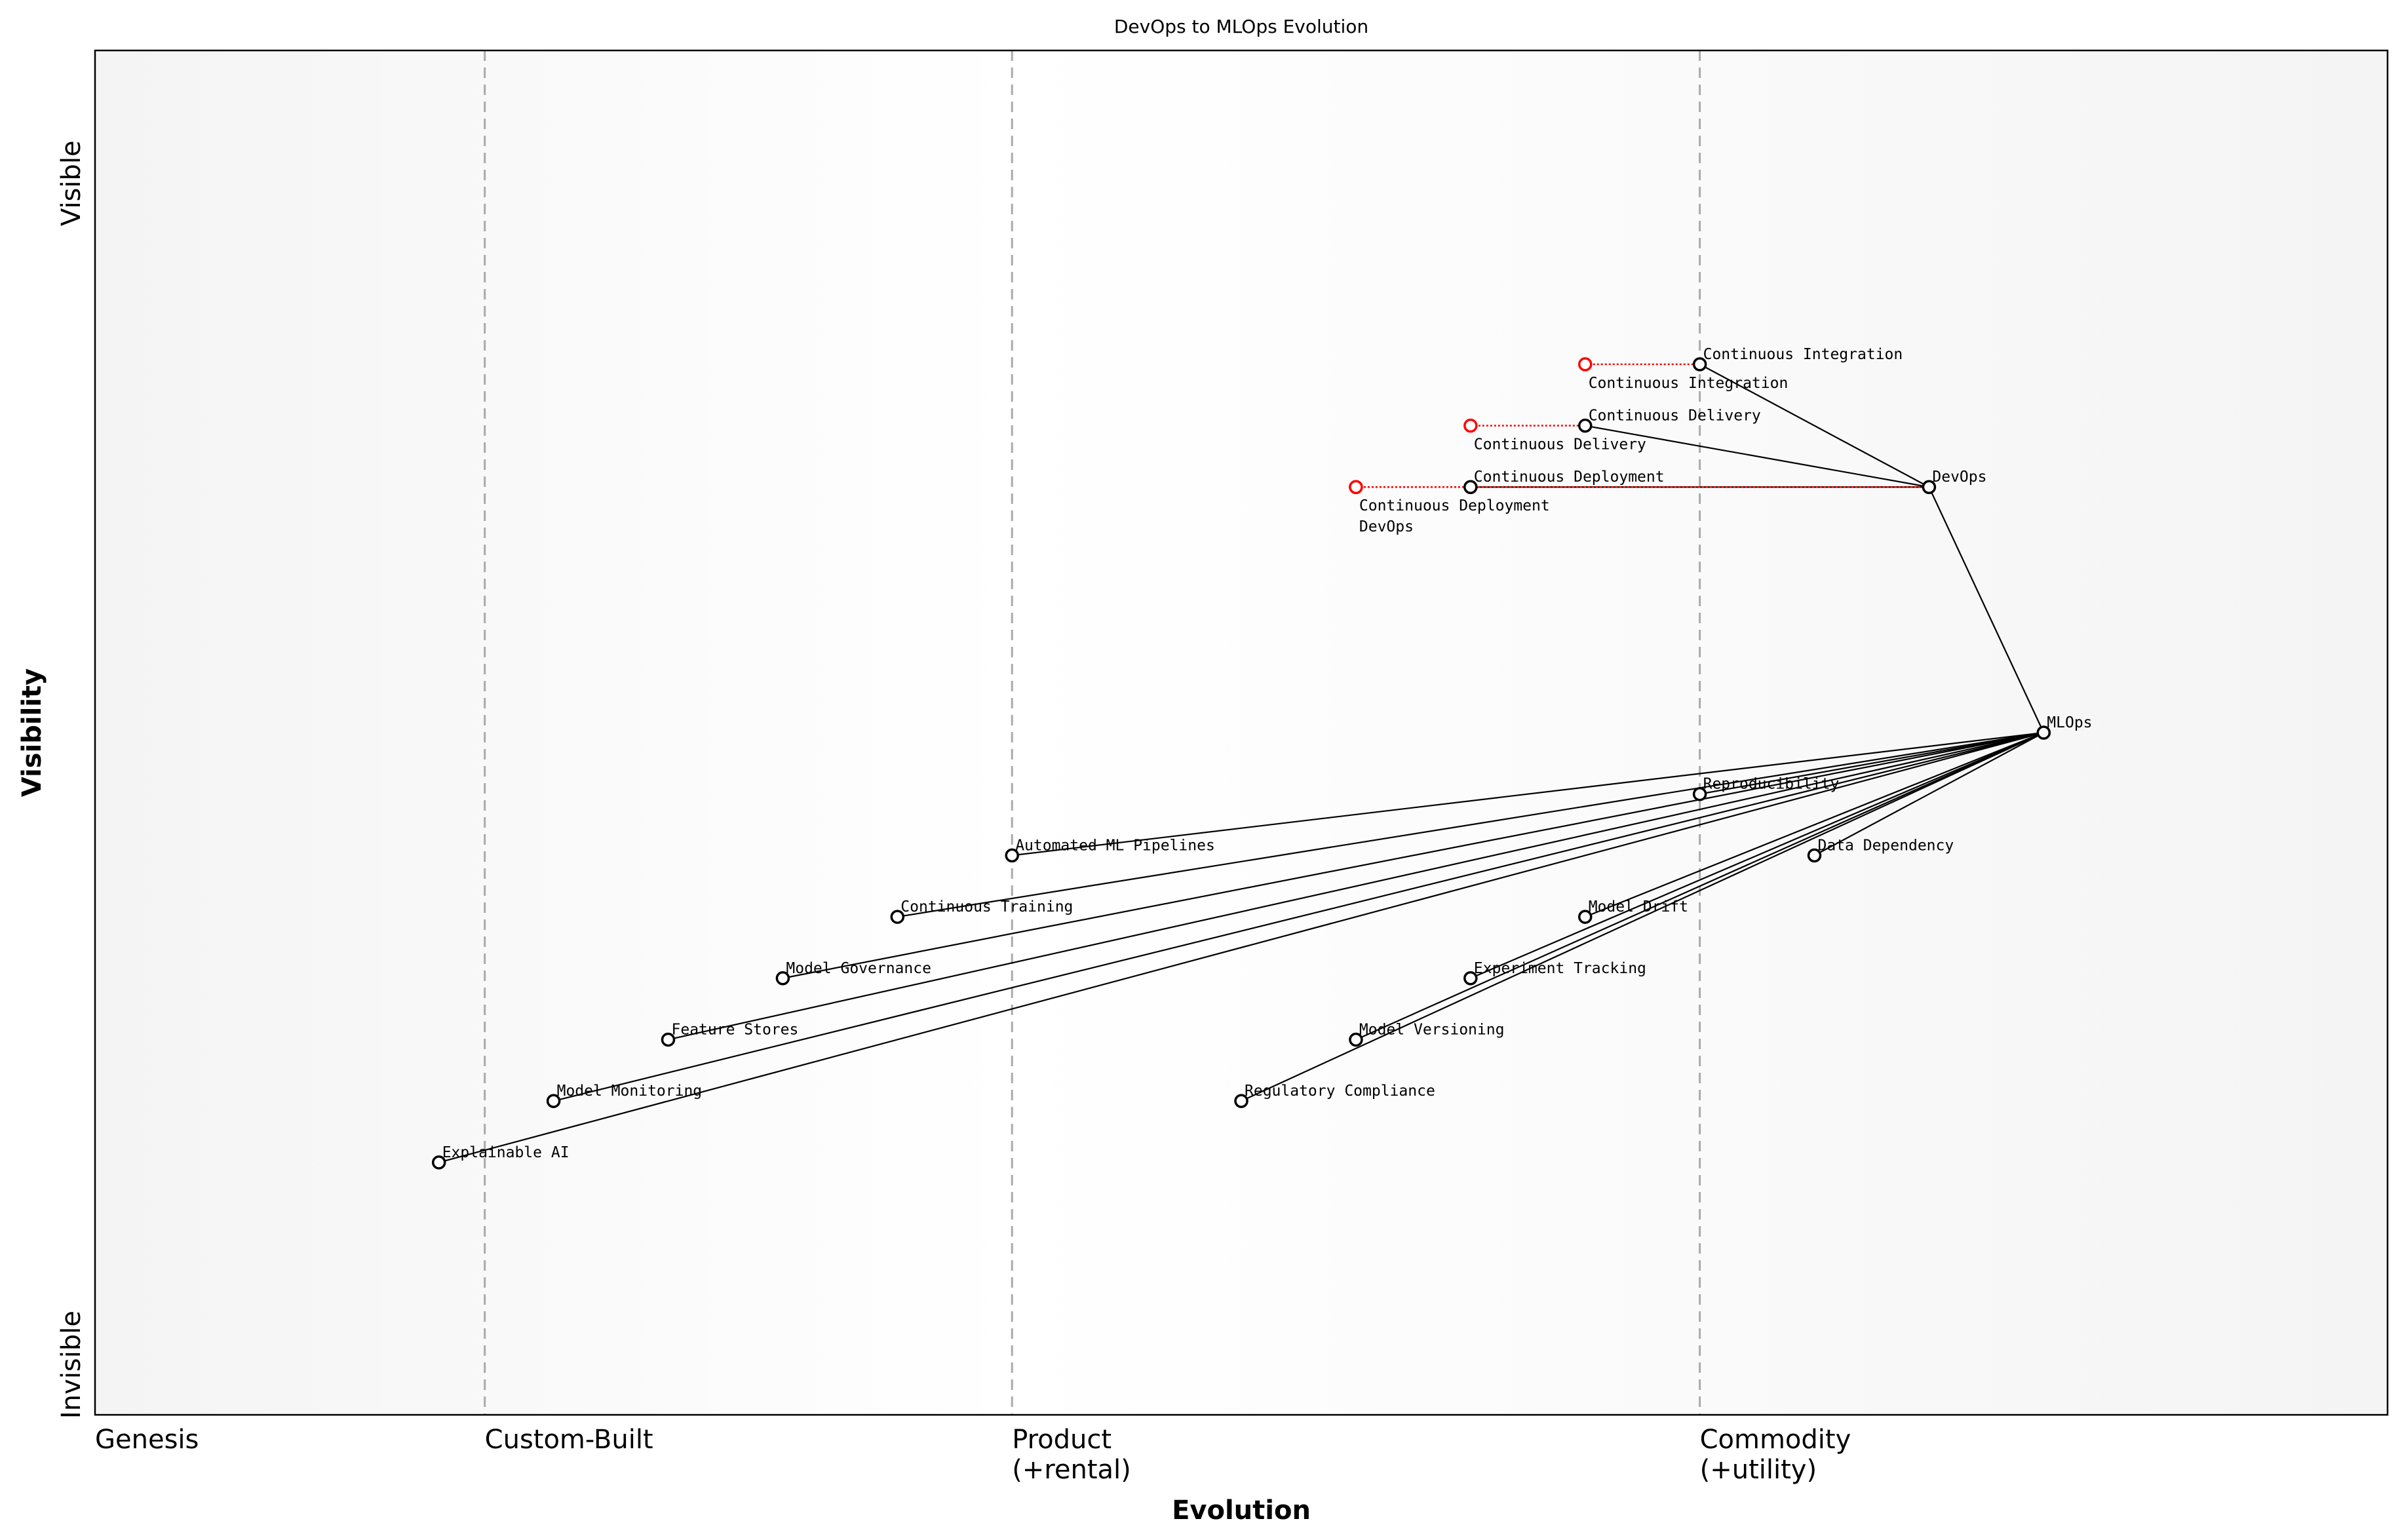  I want to click on component-node: Continuous Integration, so click(1797, 359).